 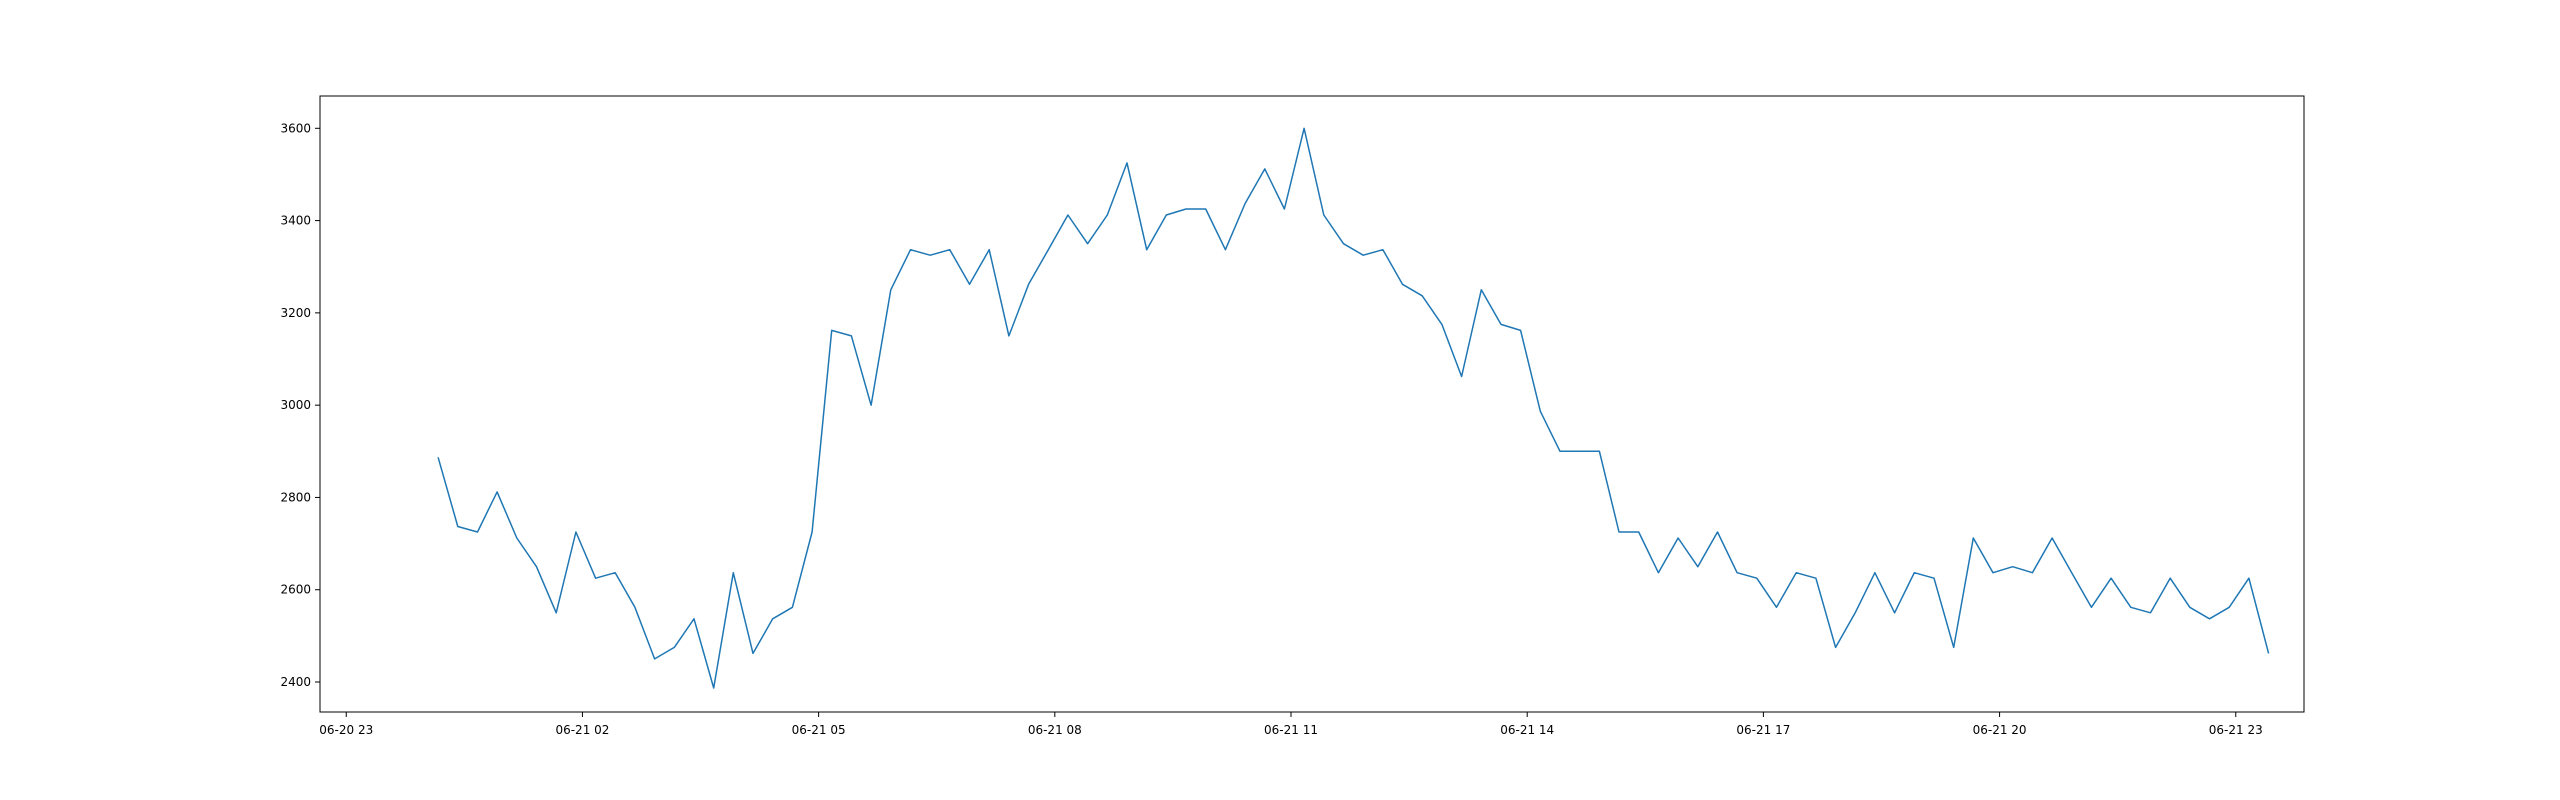 What do you see at coordinates (1291, 730) in the screenshot?
I see `x-tick-label: 06-21 11` at bounding box center [1291, 730].